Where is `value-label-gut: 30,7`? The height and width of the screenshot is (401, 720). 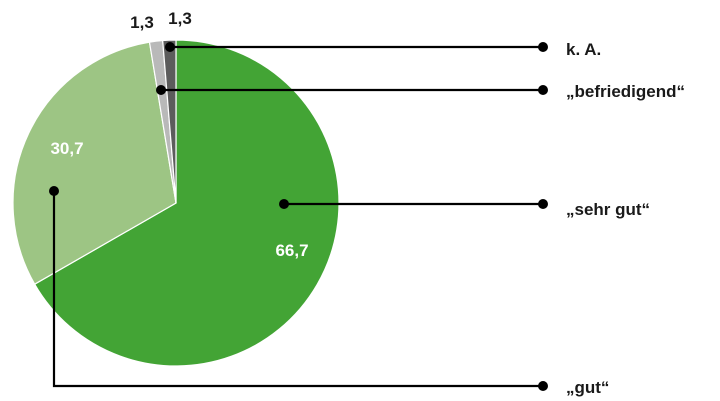 value-label-gut: 30,7 is located at coordinates (66, 148).